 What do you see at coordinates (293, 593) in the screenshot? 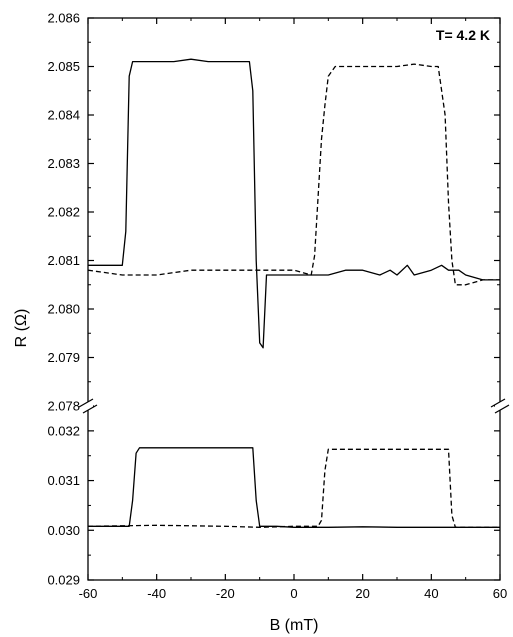
I see `x-tick-label: 0` at bounding box center [293, 593].